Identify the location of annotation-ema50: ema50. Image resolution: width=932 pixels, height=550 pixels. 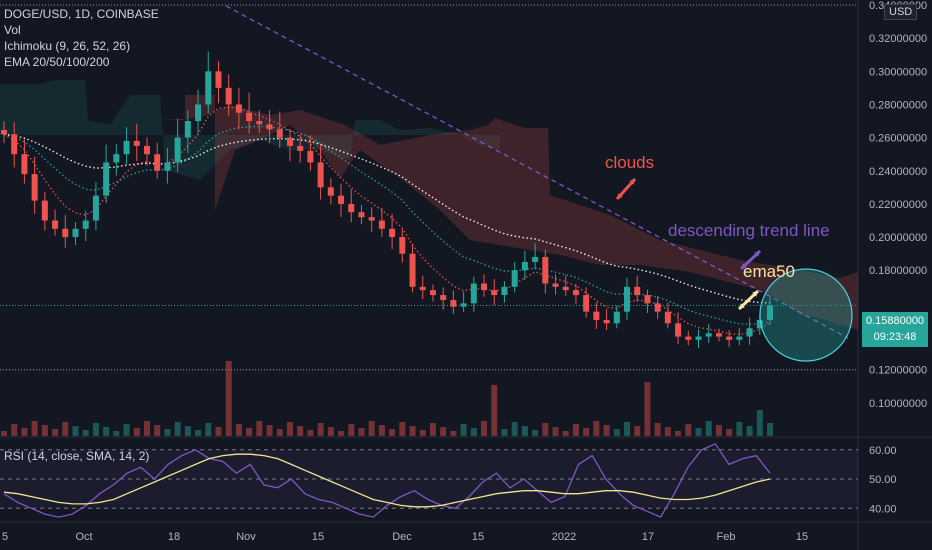
(769, 271).